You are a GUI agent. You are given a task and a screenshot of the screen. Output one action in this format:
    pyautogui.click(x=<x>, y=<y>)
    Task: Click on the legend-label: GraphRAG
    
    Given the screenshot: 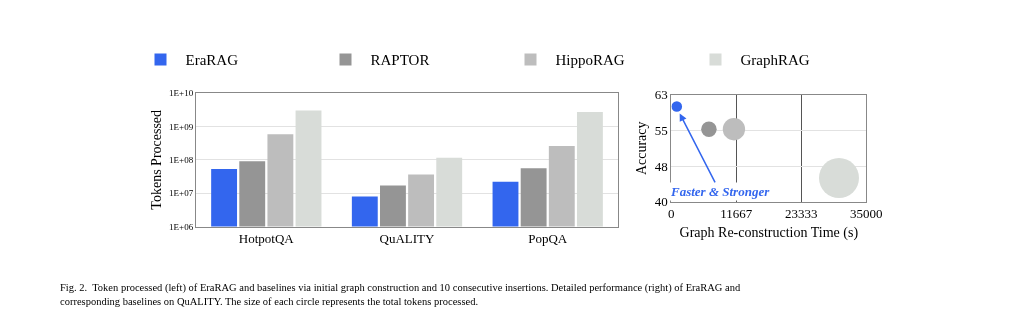 What is the action you would take?
    pyautogui.click(x=775, y=60)
    